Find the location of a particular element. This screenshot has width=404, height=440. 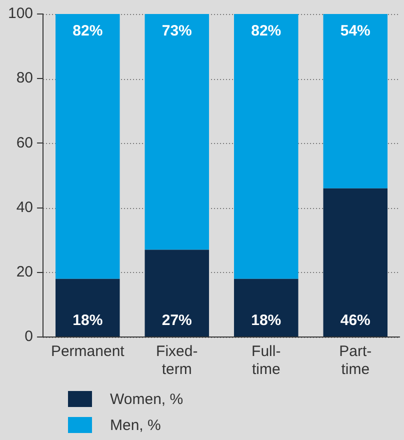

y-tick-label: 0 is located at coordinates (29, 337).